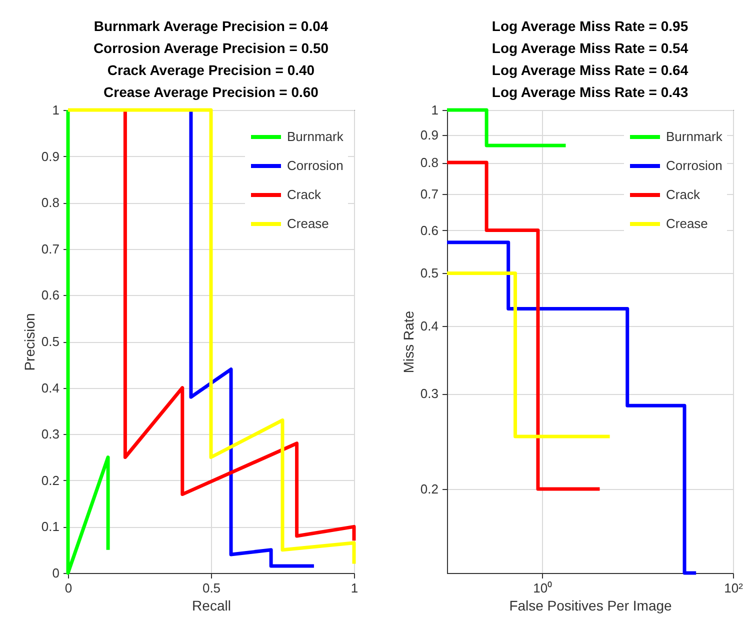  What do you see at coordinates (56, 573) in the screenshot?
I see `y-tick-label: 0` at bounding box center [56, 573].